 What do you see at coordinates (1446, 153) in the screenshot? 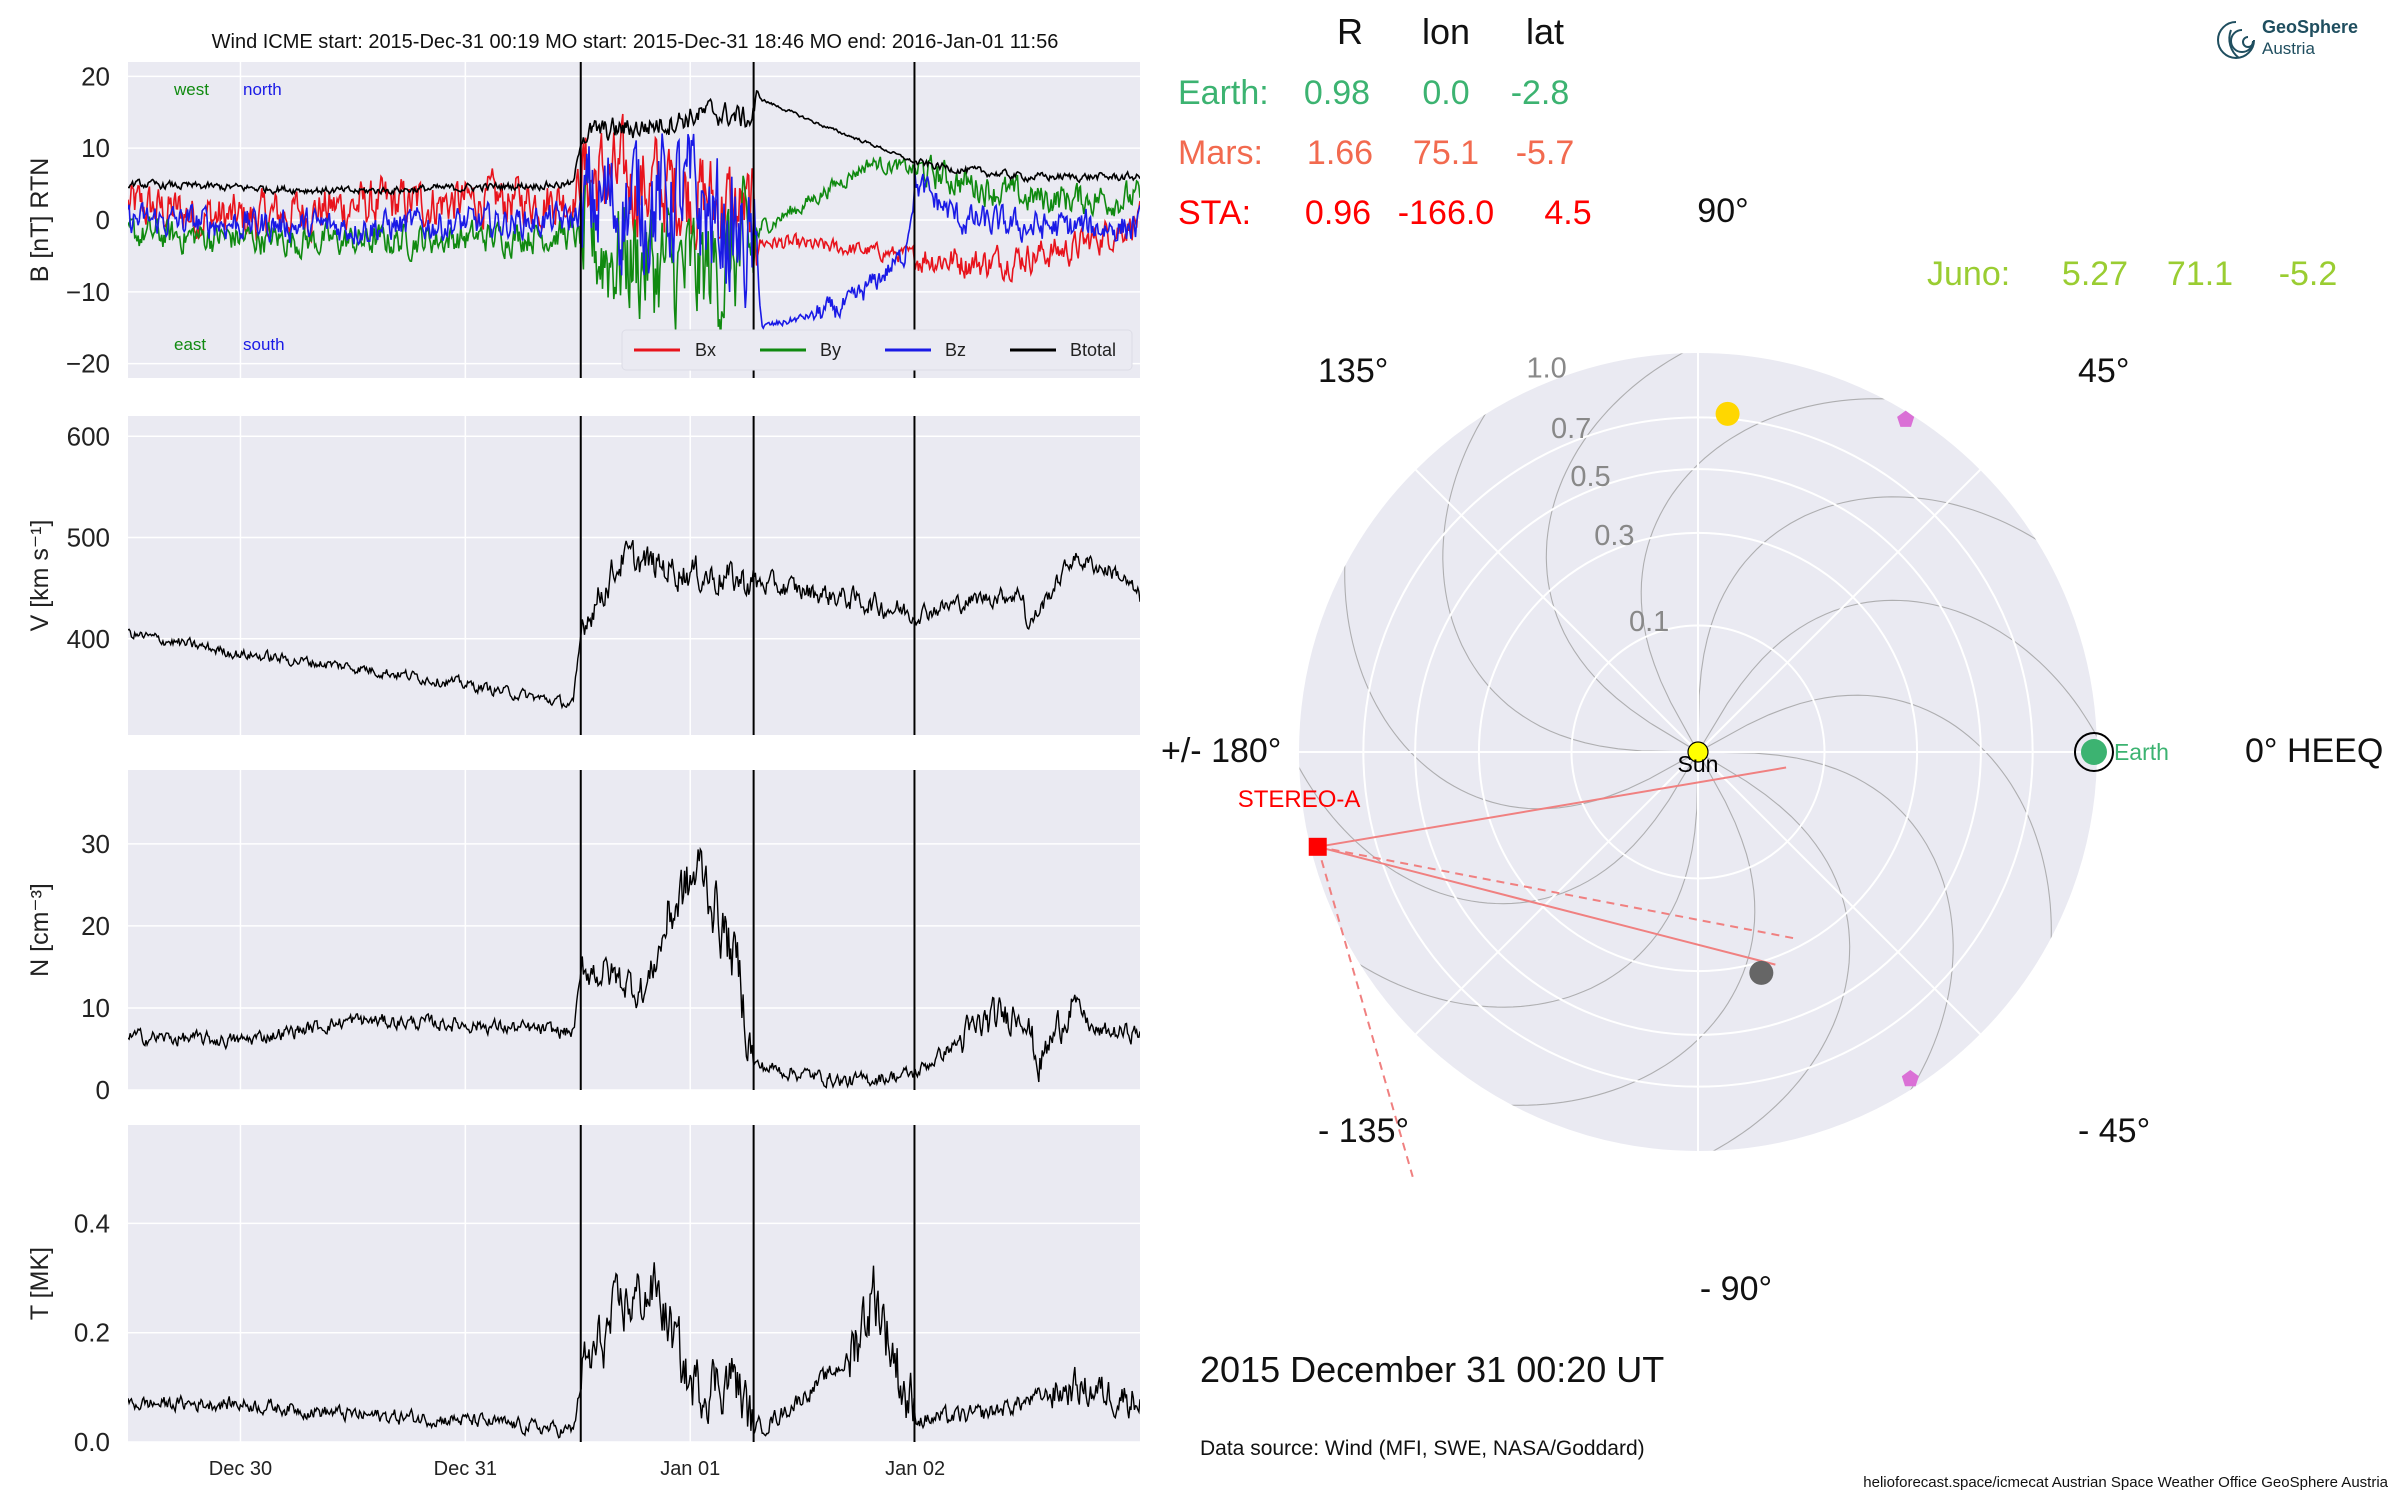
I see `table-row-mars-lon: 75.1` at bounding box center [1446, 153].